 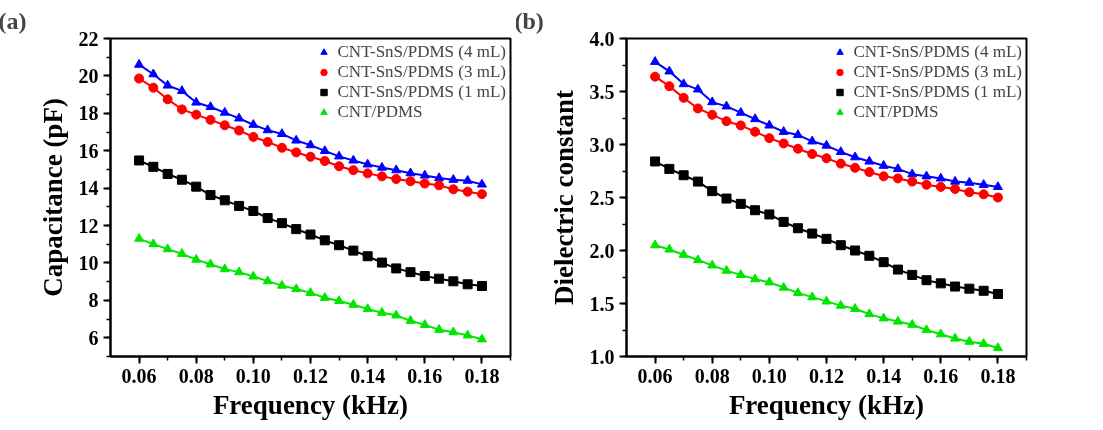 What do you see at coordinates (826, 404) in the screenshot?
I see `x-axis-title: Frequency (kHz)` at bounding box center [826, 404].